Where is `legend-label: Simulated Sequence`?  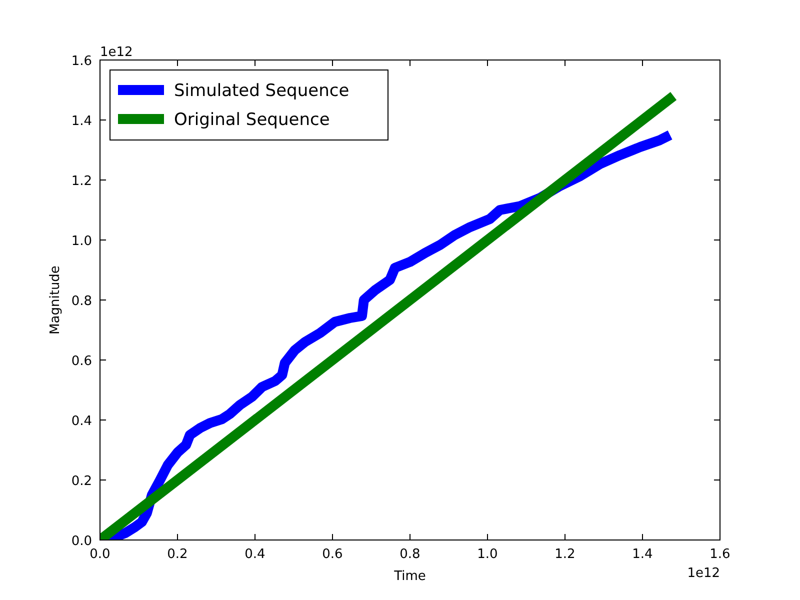 legend-label: Simulated Sequence is located at coordinates (262, 91).